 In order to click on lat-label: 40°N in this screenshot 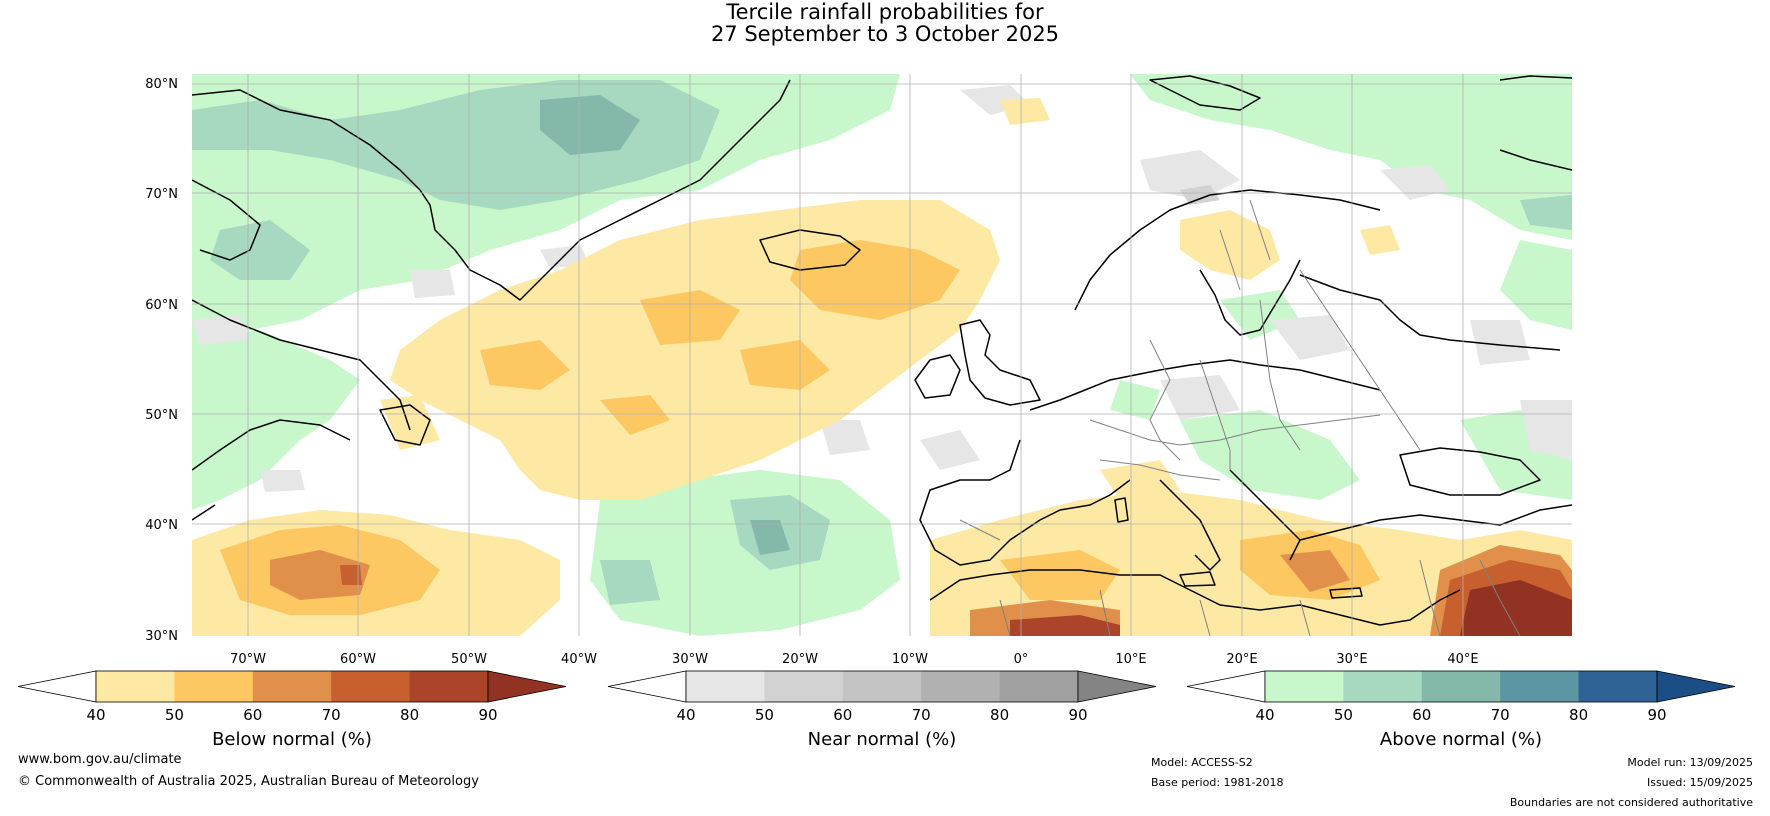, I will do `click(161, 525)`.